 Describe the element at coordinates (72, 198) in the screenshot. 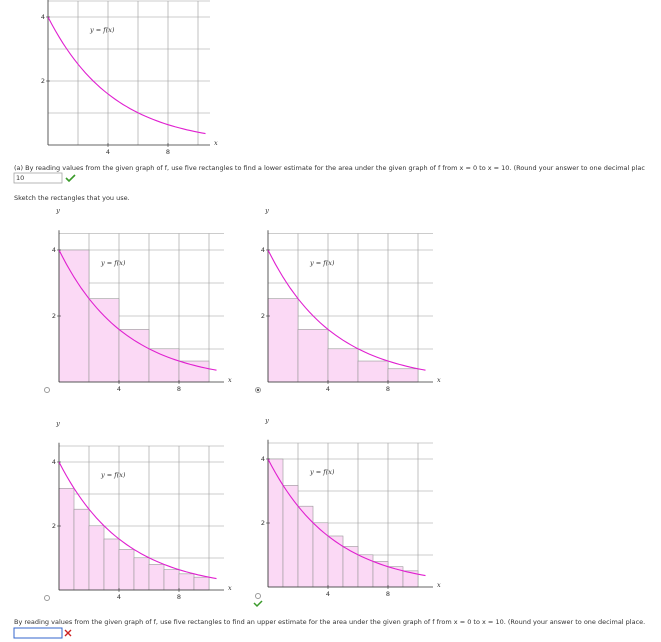

I see `sketch-prompt: Sketch the rectangles that you use.` at that location.